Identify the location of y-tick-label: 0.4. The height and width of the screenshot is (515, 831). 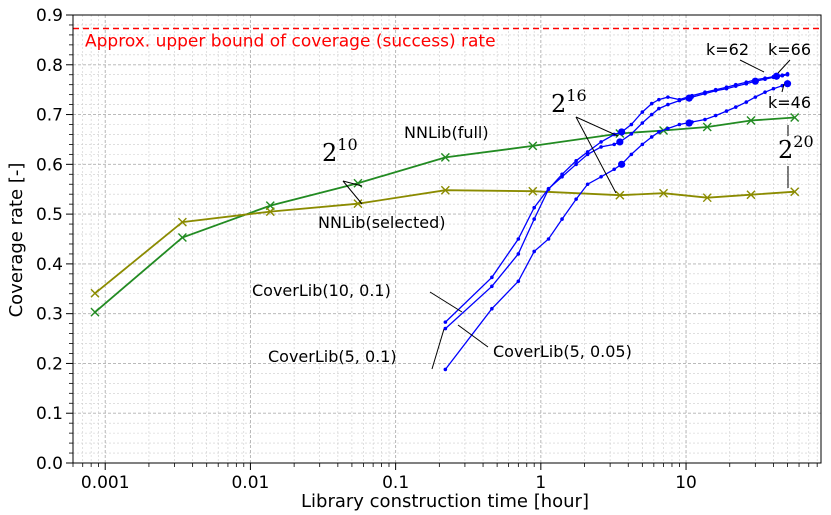
(49, 265).